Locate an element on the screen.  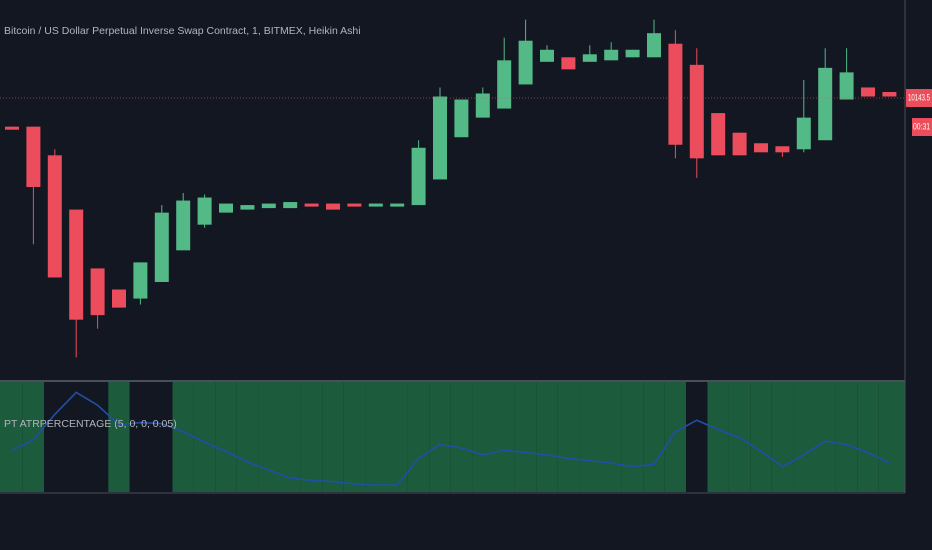
last-price-label: 10143.5 is located at coordinates (919, 98).